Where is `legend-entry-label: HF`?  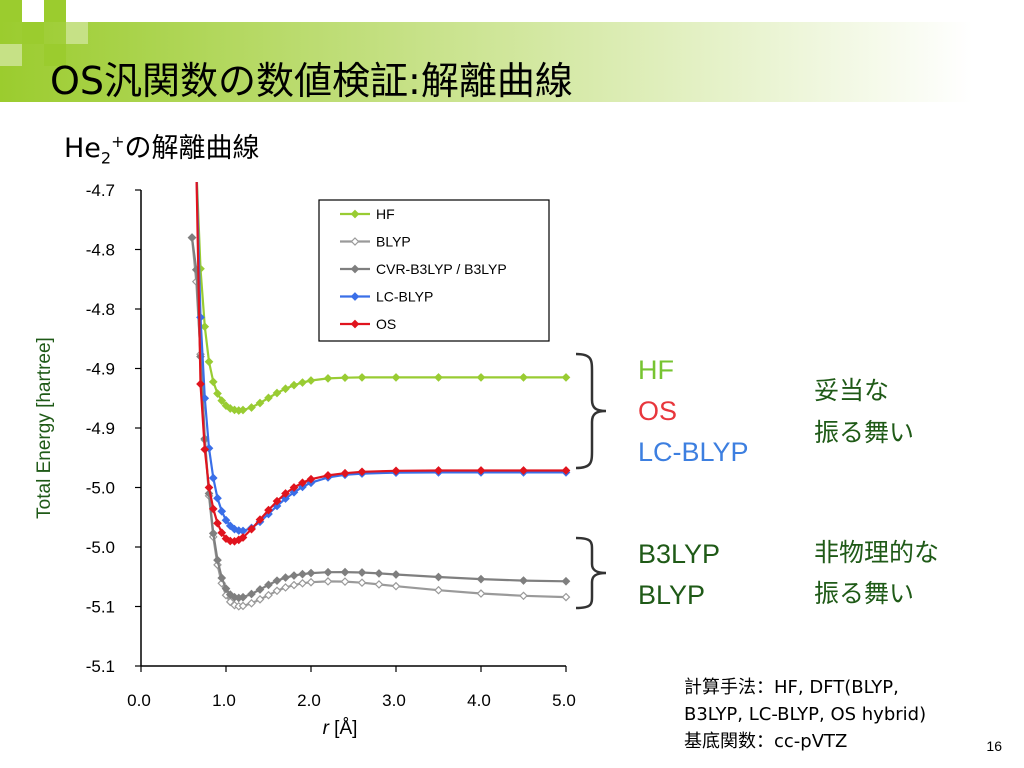
legend-entry-label: HF is located at coordinates (385, 214).